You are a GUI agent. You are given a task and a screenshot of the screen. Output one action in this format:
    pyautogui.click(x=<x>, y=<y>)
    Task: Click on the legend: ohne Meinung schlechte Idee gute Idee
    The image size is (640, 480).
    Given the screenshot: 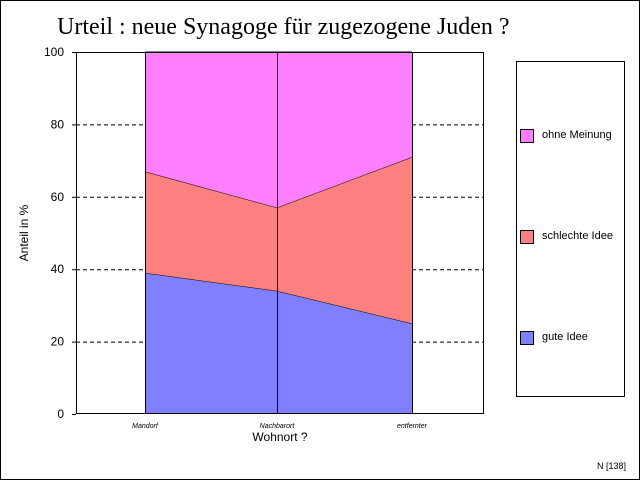 What is the action you would take?
    pyautogui.click(x=570, y=229)
    